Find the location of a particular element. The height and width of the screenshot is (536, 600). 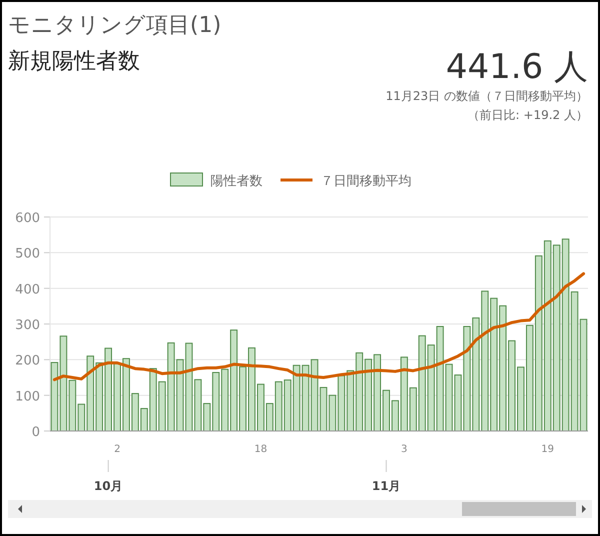

y-tick-label: 0 is located at coordinates (36, 432).